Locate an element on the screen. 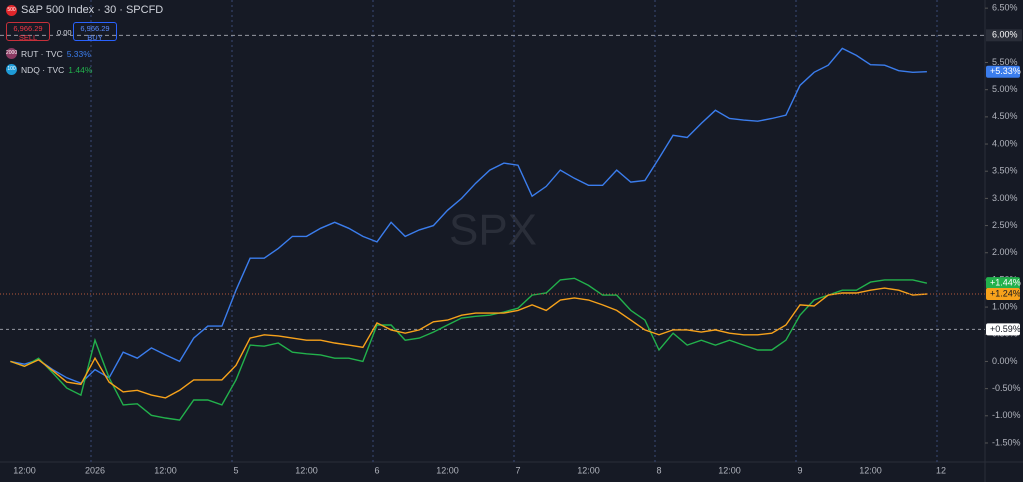 The height and width of the screenshot is (482, 1023). y-tick-label: 3.00% is located at coordinates (1005, 198).